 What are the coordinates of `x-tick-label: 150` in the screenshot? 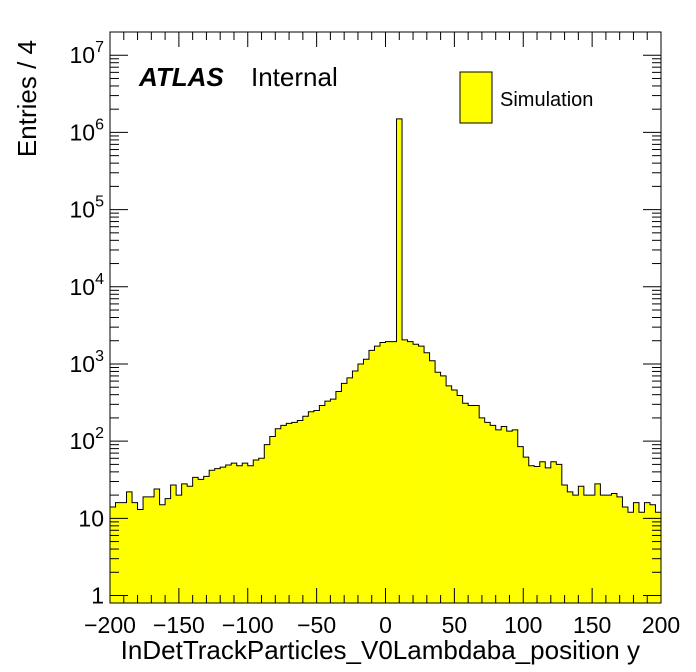 It's located at (592, 625).